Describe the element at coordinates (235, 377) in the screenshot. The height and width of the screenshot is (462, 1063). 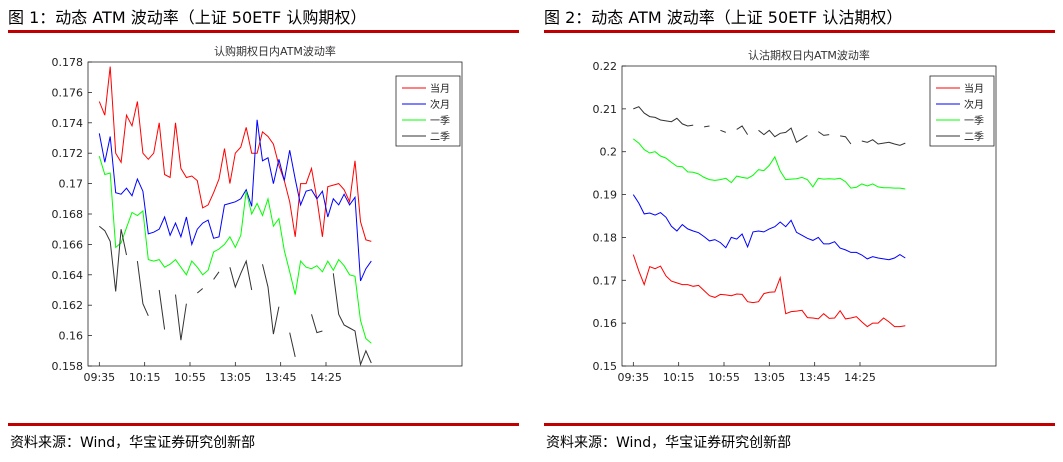
I see `x-tick-label: 13:05` at that location.